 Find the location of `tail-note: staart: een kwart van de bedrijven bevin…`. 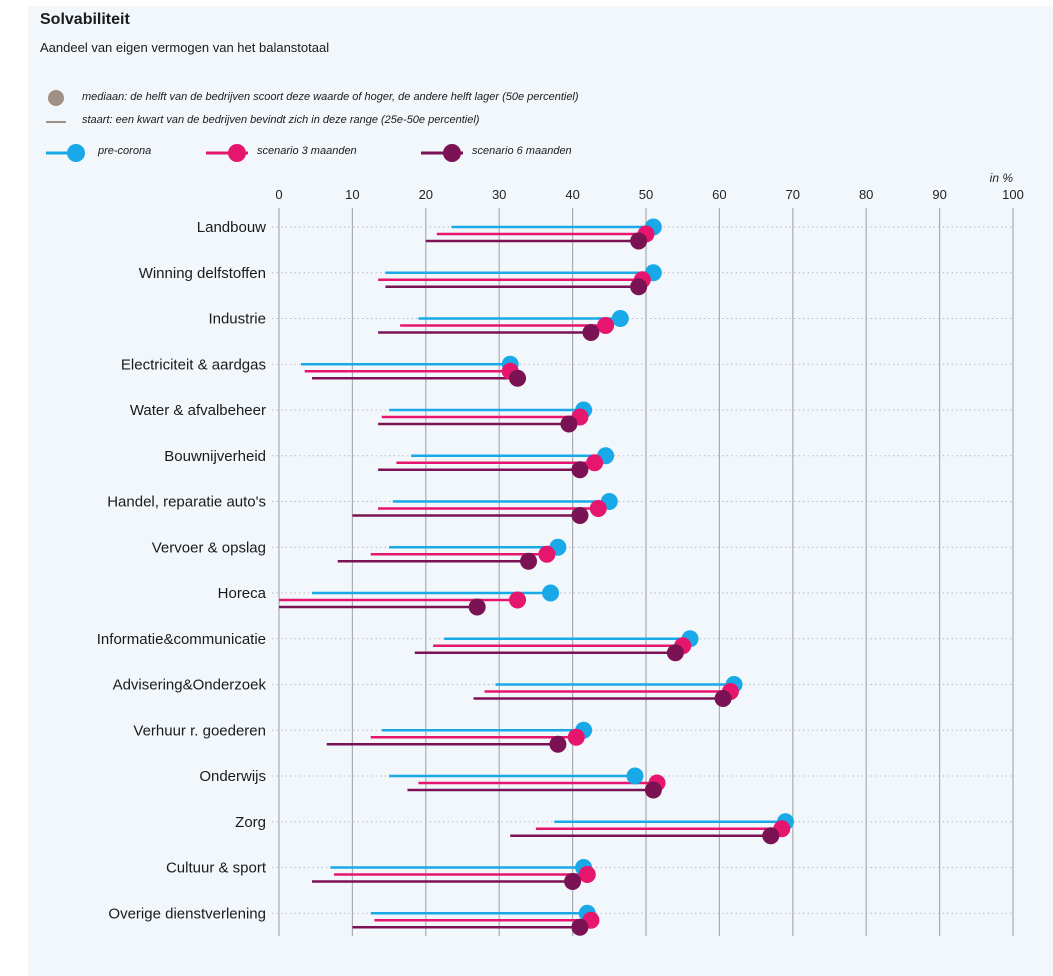

tail-note: staart: een kwart van de bedrijven bevin… is located at coordinates (281, 120).